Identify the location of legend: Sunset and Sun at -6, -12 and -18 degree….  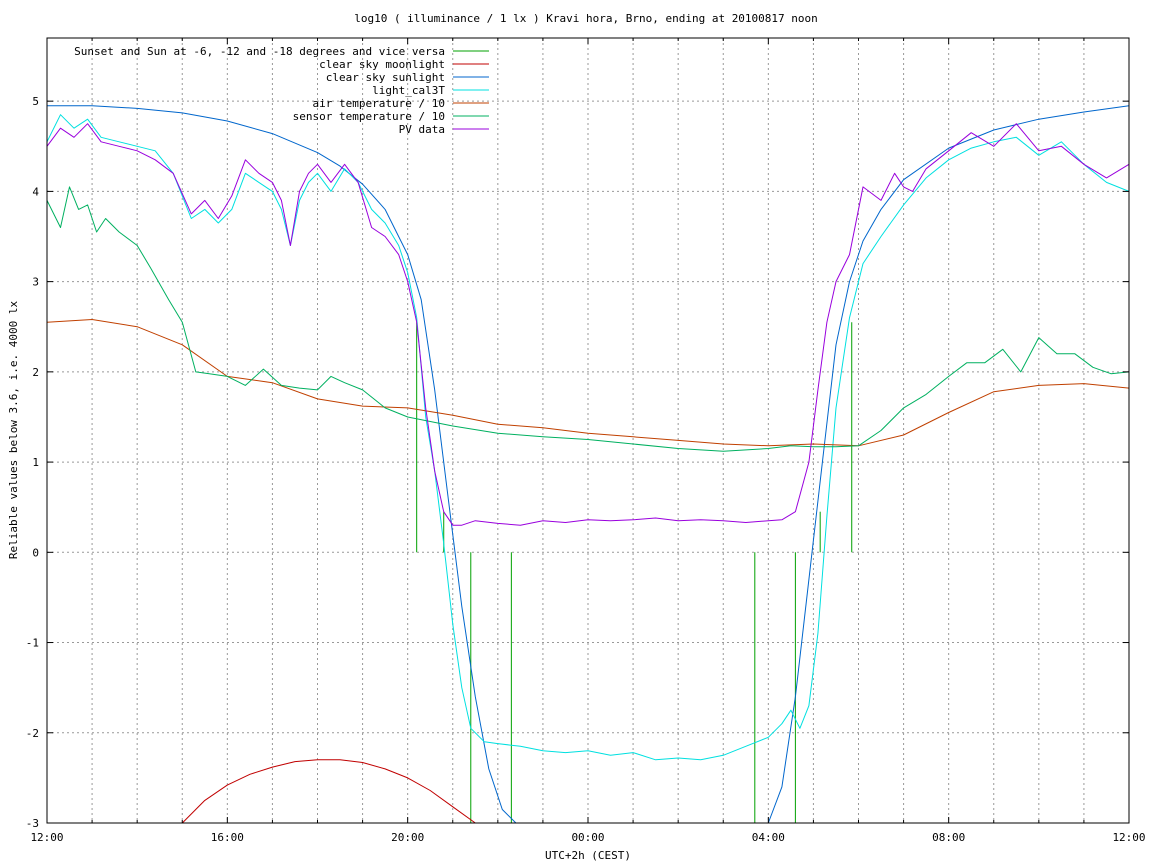
(281, 90).